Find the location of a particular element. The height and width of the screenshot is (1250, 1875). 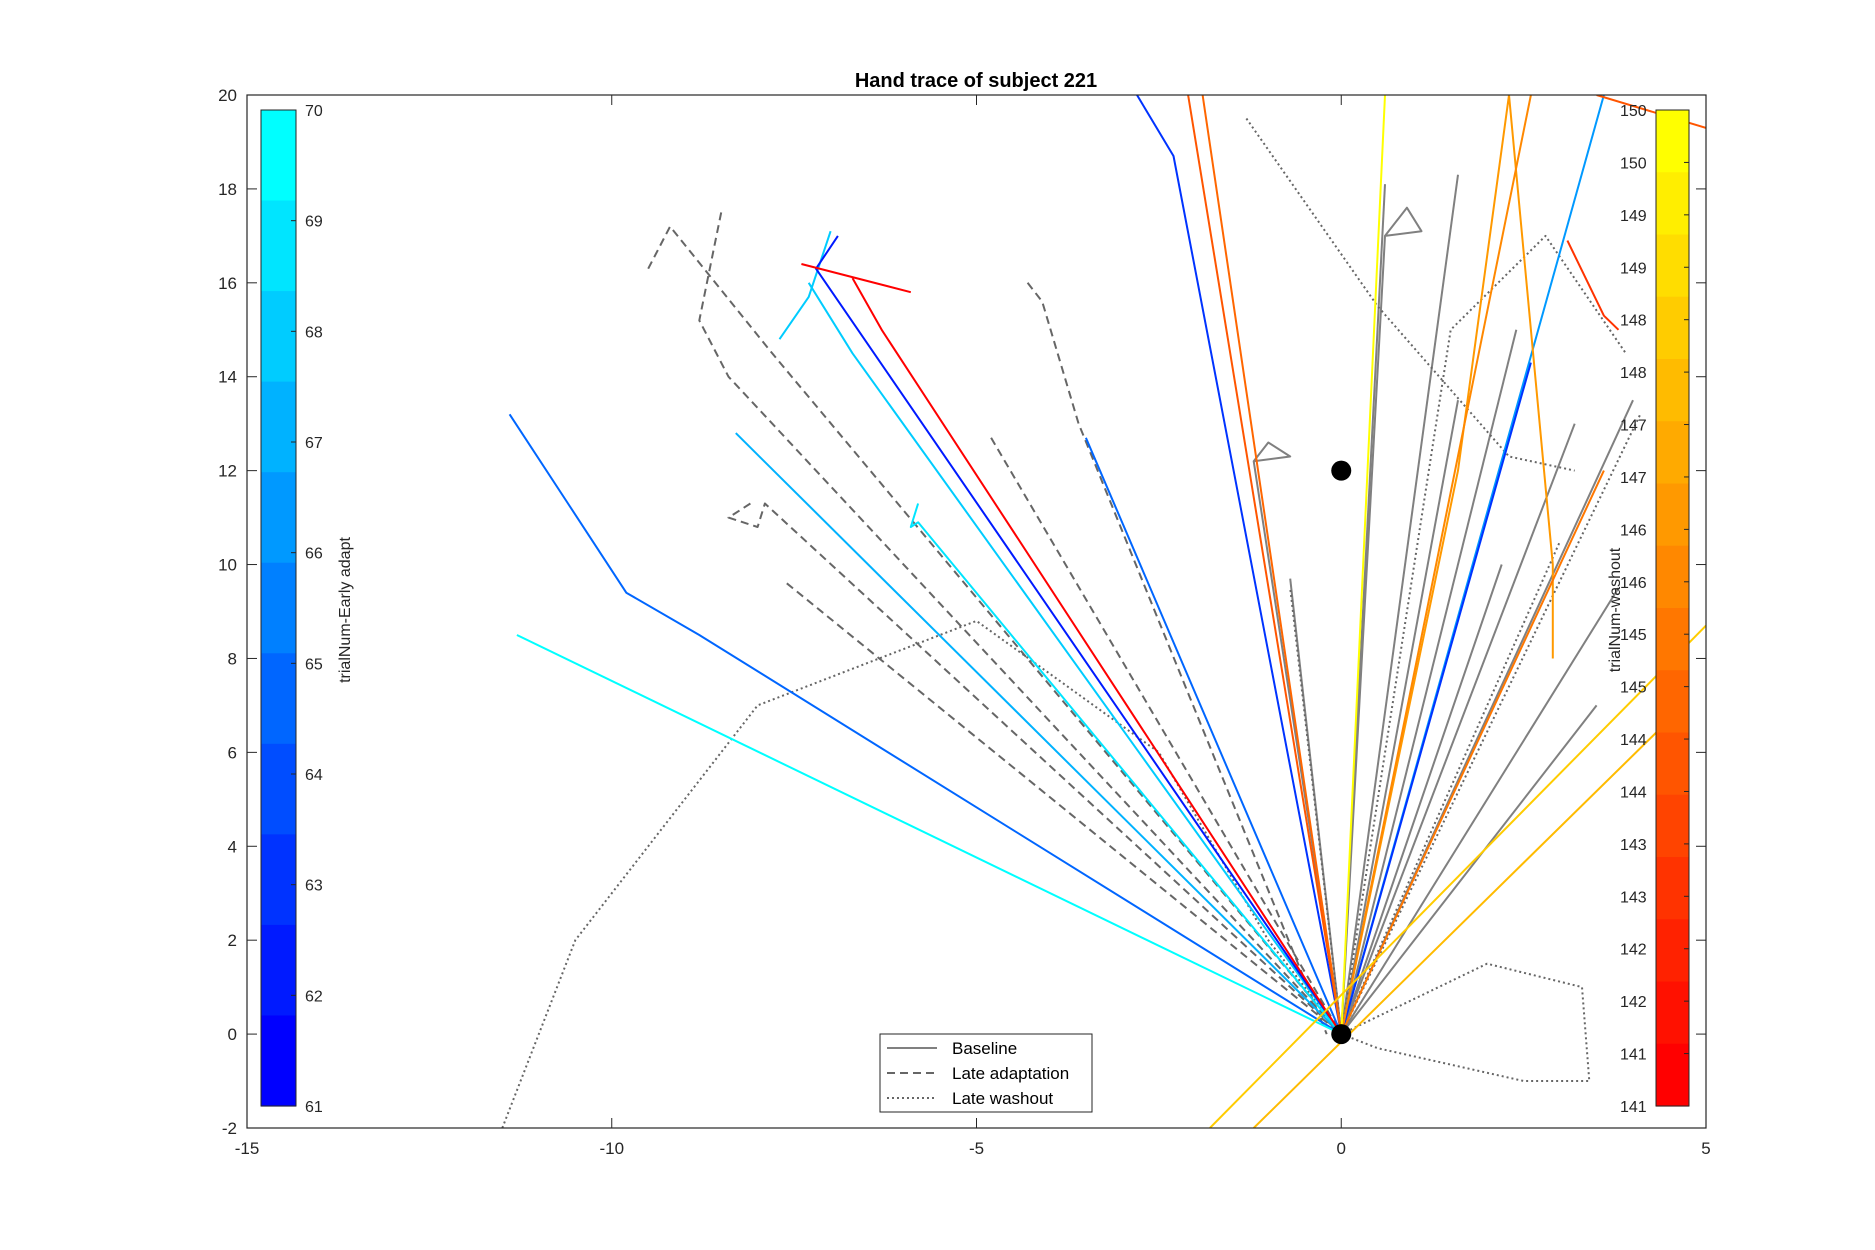

colorbar-right-tick-label-0: 150 is located at coordinates (1633, 111).